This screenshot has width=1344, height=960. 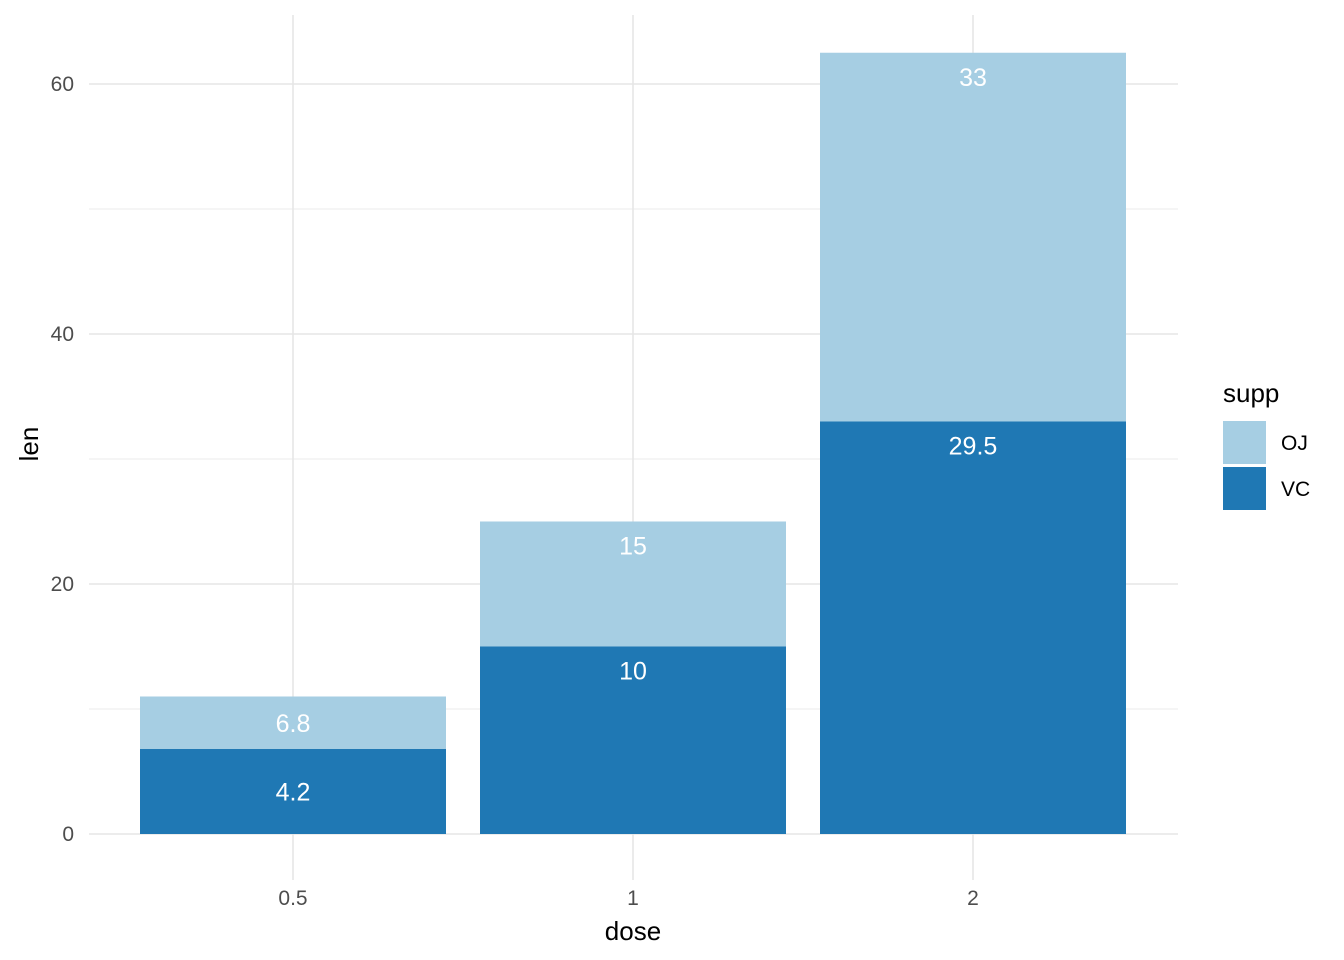 I want to click on x-tick-label: 0.5, so click(x=292, y=898).